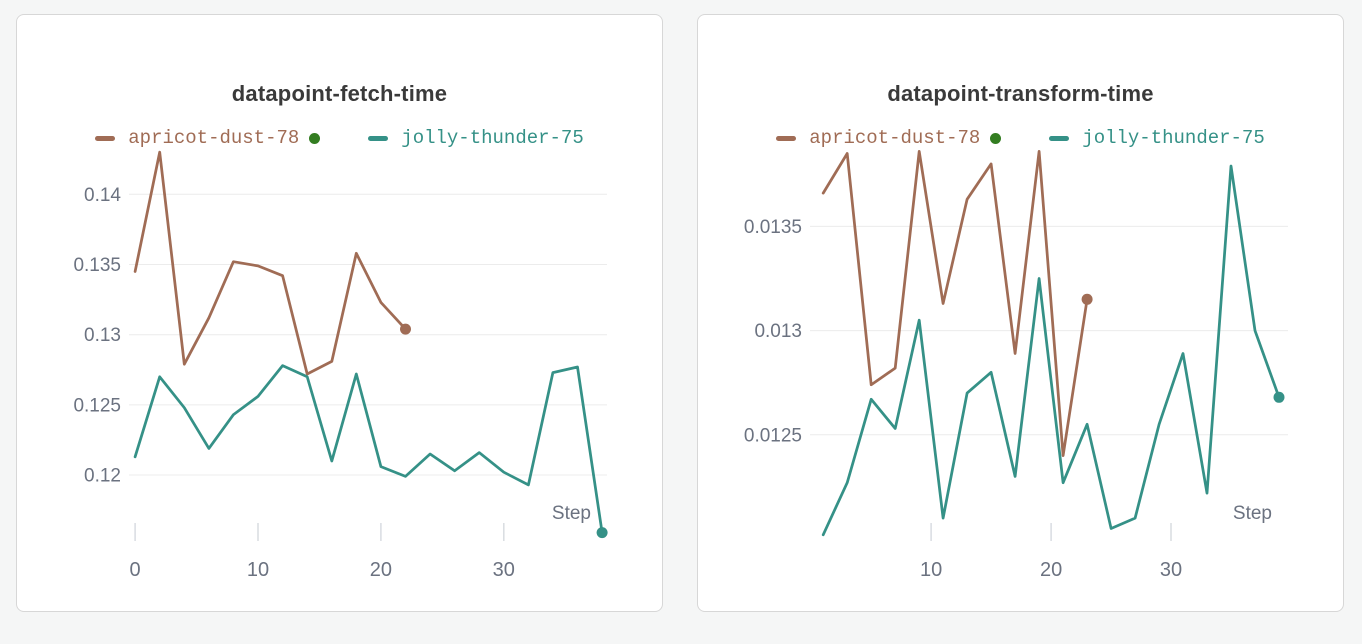 Image resolution: width=1362 pixels, height=644 pixels. What do you see at coordinates (102, 476) in the screenshot?
I see `svg-text: 0.12` at bounding box center [102, 476].